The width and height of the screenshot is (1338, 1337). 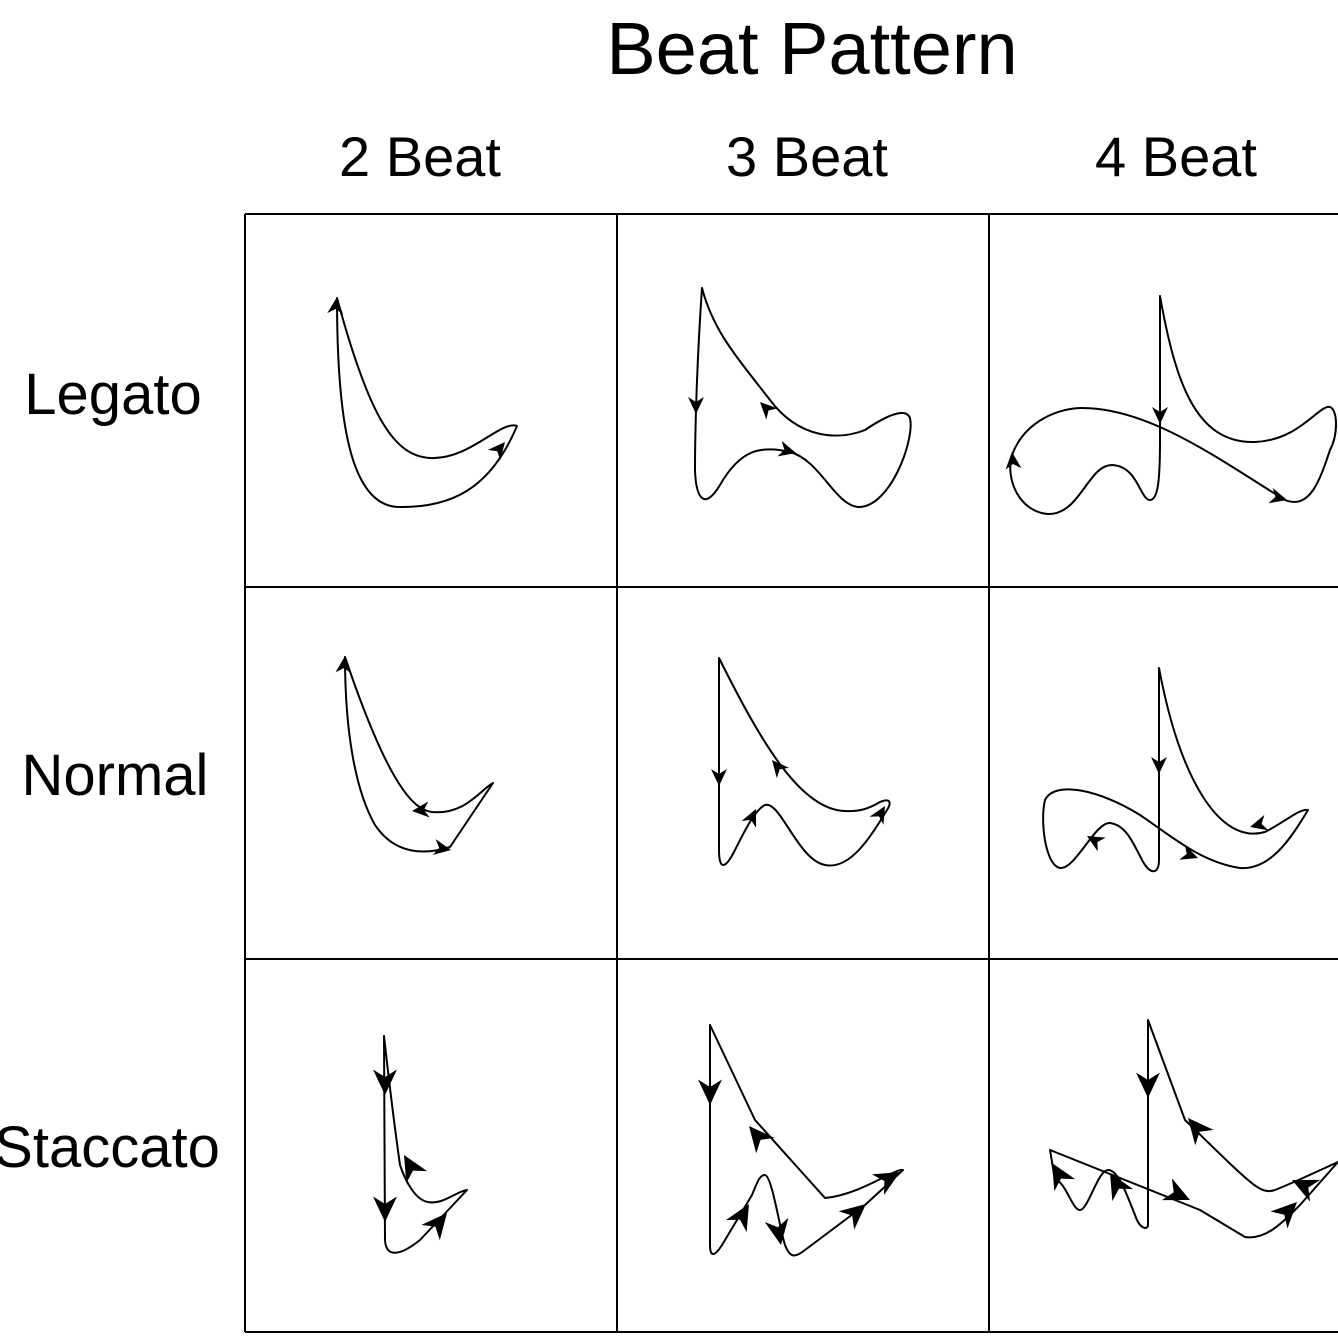 What do you see at coordinates (112, 394) in the screenshot?
I see `row-header-legato: Legato` at bounding box center [112, 394].